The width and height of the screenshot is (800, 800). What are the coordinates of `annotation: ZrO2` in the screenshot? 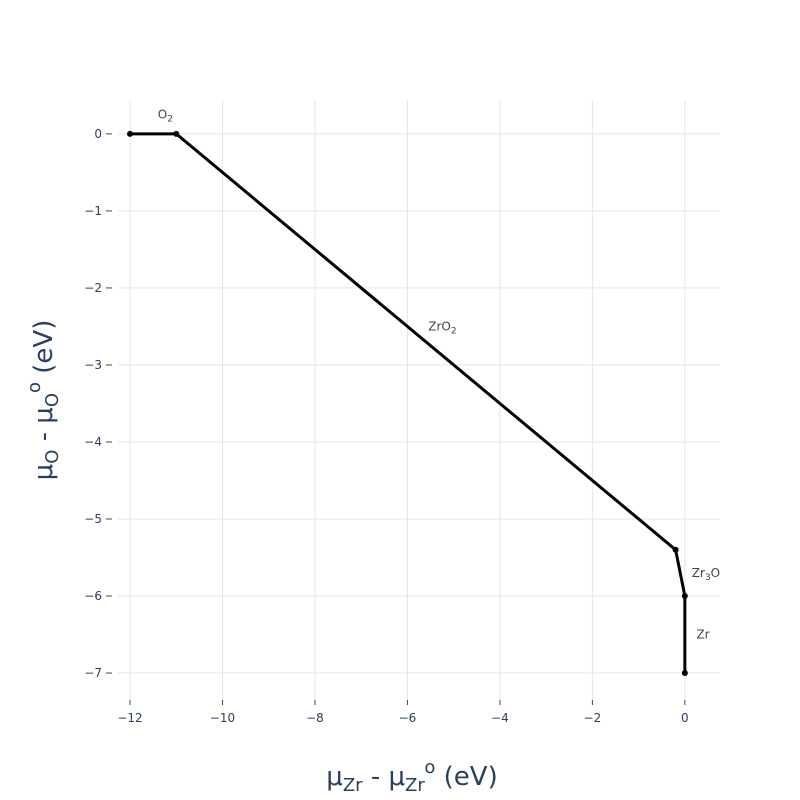 It's located at (442, 327).